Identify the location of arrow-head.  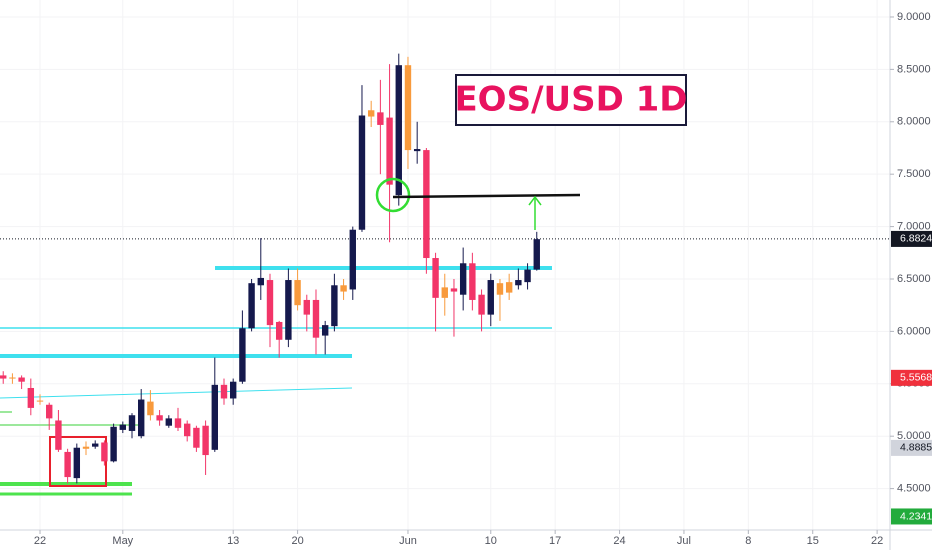
(535, 200).